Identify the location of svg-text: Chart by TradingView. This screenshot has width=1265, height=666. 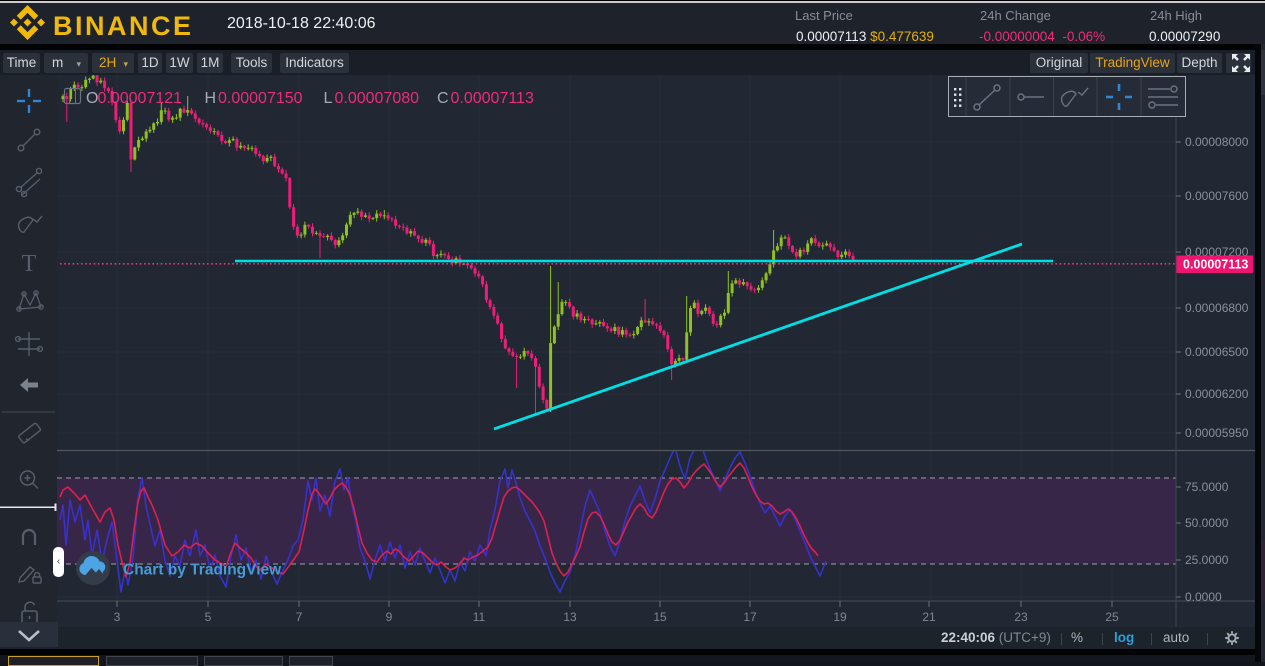
(202, 570).